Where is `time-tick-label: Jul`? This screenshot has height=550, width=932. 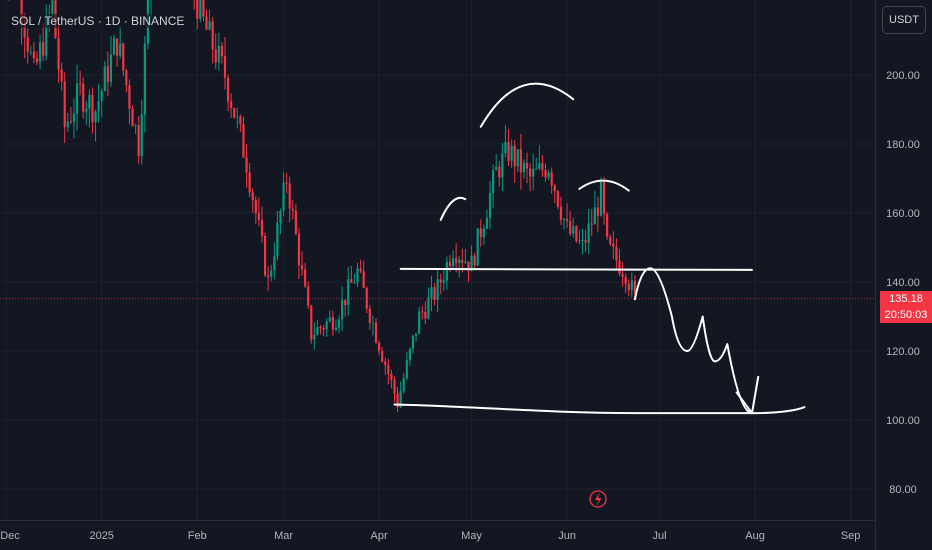 time-tick-label: Jul is located at coordinates (660, 536).